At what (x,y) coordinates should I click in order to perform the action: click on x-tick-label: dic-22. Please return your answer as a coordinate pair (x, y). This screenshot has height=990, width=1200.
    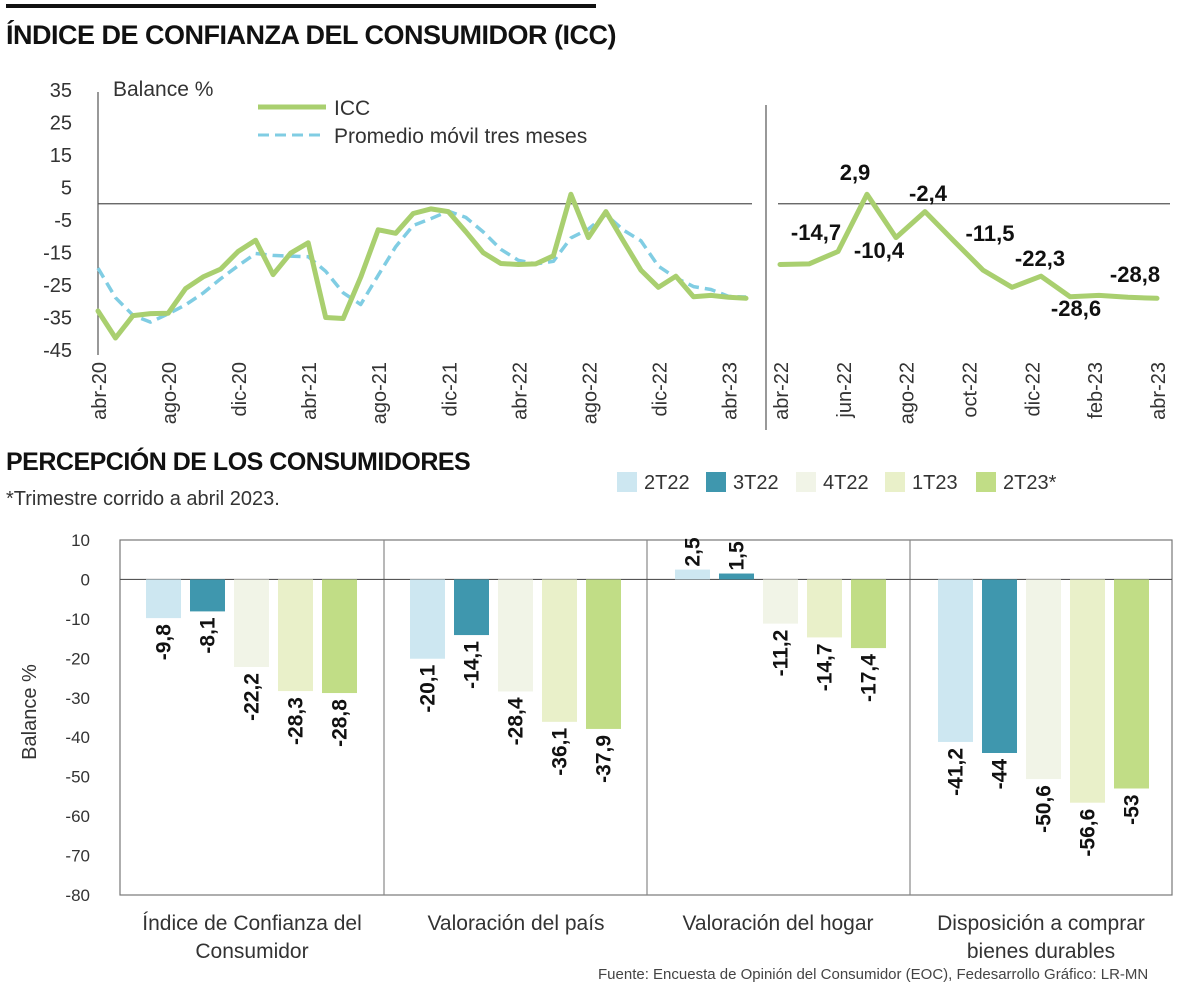
    Looking at the image, I should click on (660, 389).